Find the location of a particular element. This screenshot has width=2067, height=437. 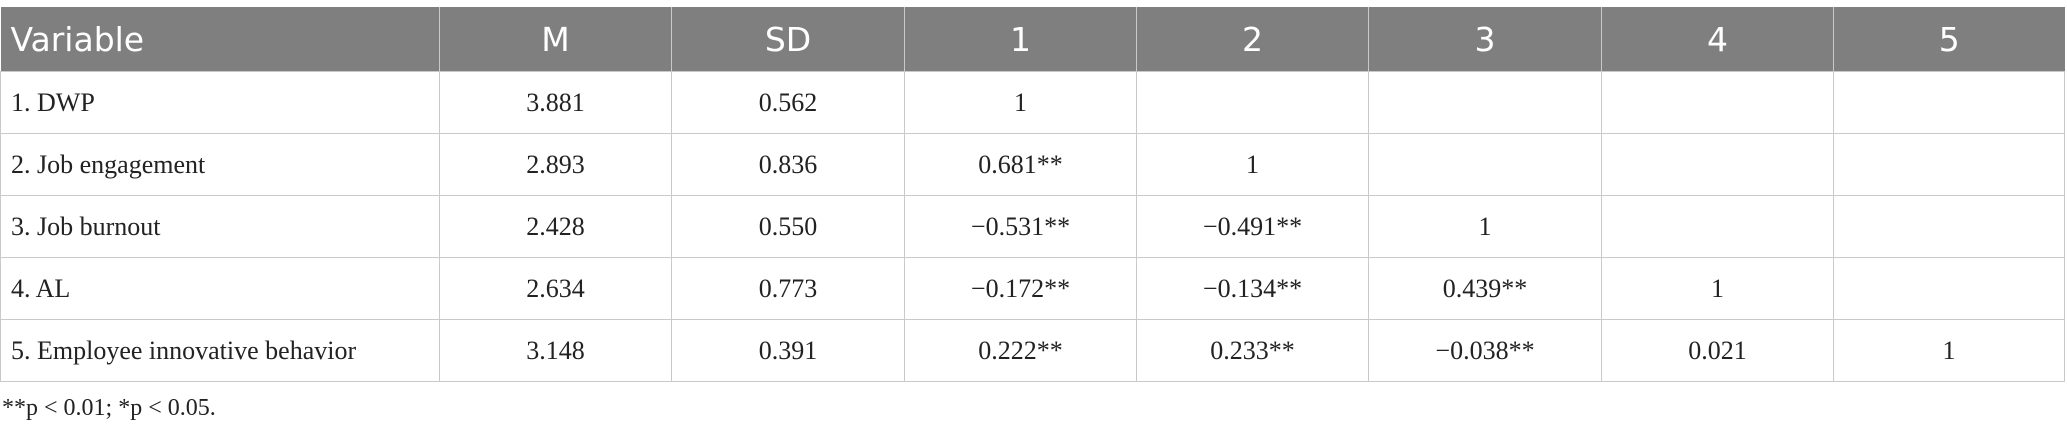

table-cell: 0.773 is located at coordinates (788, 288).